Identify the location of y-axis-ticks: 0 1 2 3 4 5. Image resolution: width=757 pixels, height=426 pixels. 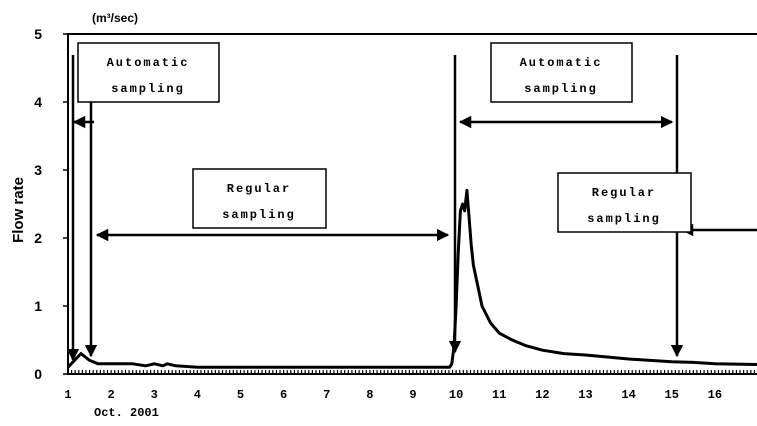
(51, 204).